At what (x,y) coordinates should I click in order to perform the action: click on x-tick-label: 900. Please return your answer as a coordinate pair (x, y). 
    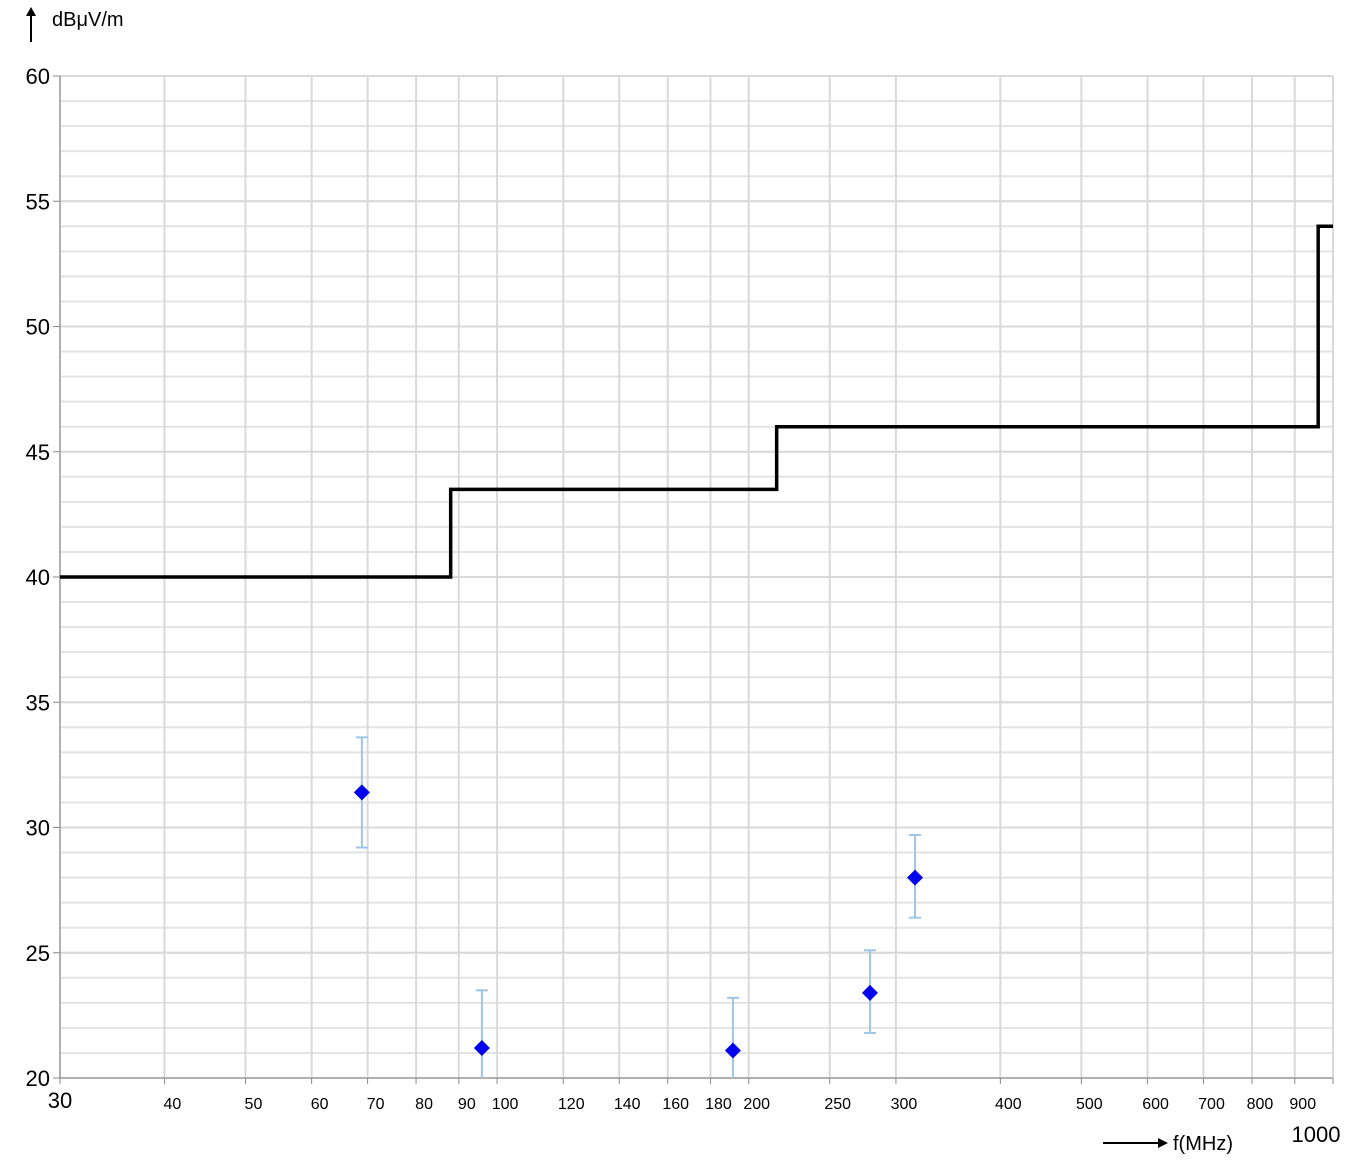
    Looking at the image, I should click on (1302, 1104).